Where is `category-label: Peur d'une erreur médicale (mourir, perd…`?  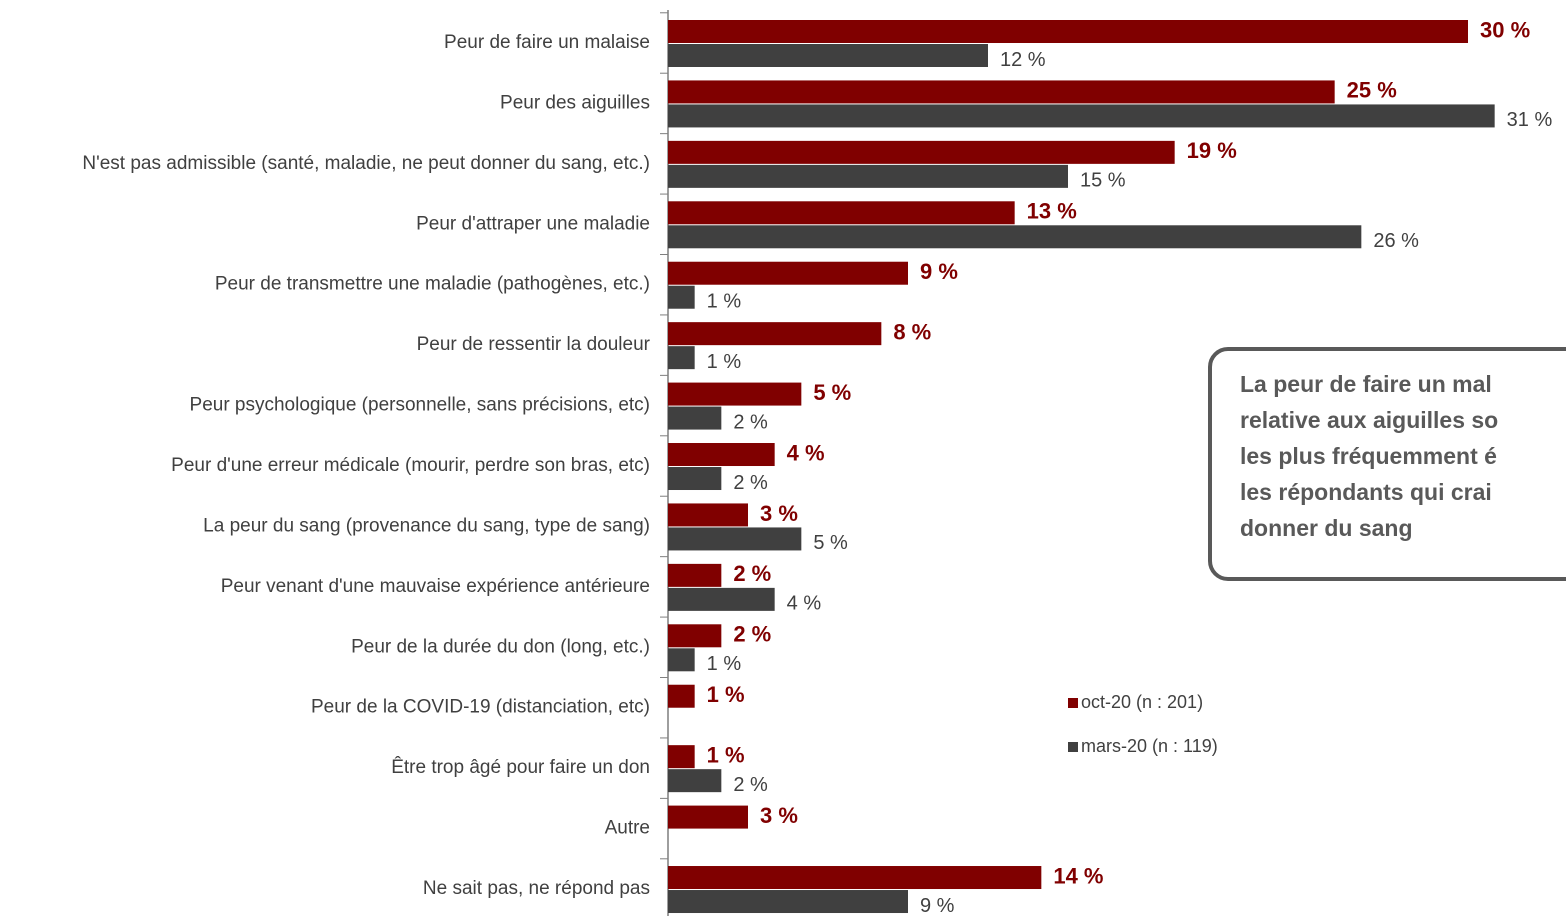
category-label: Peur d'une erreur médicale (mourir, perd… is located at coordinates (410, 465).